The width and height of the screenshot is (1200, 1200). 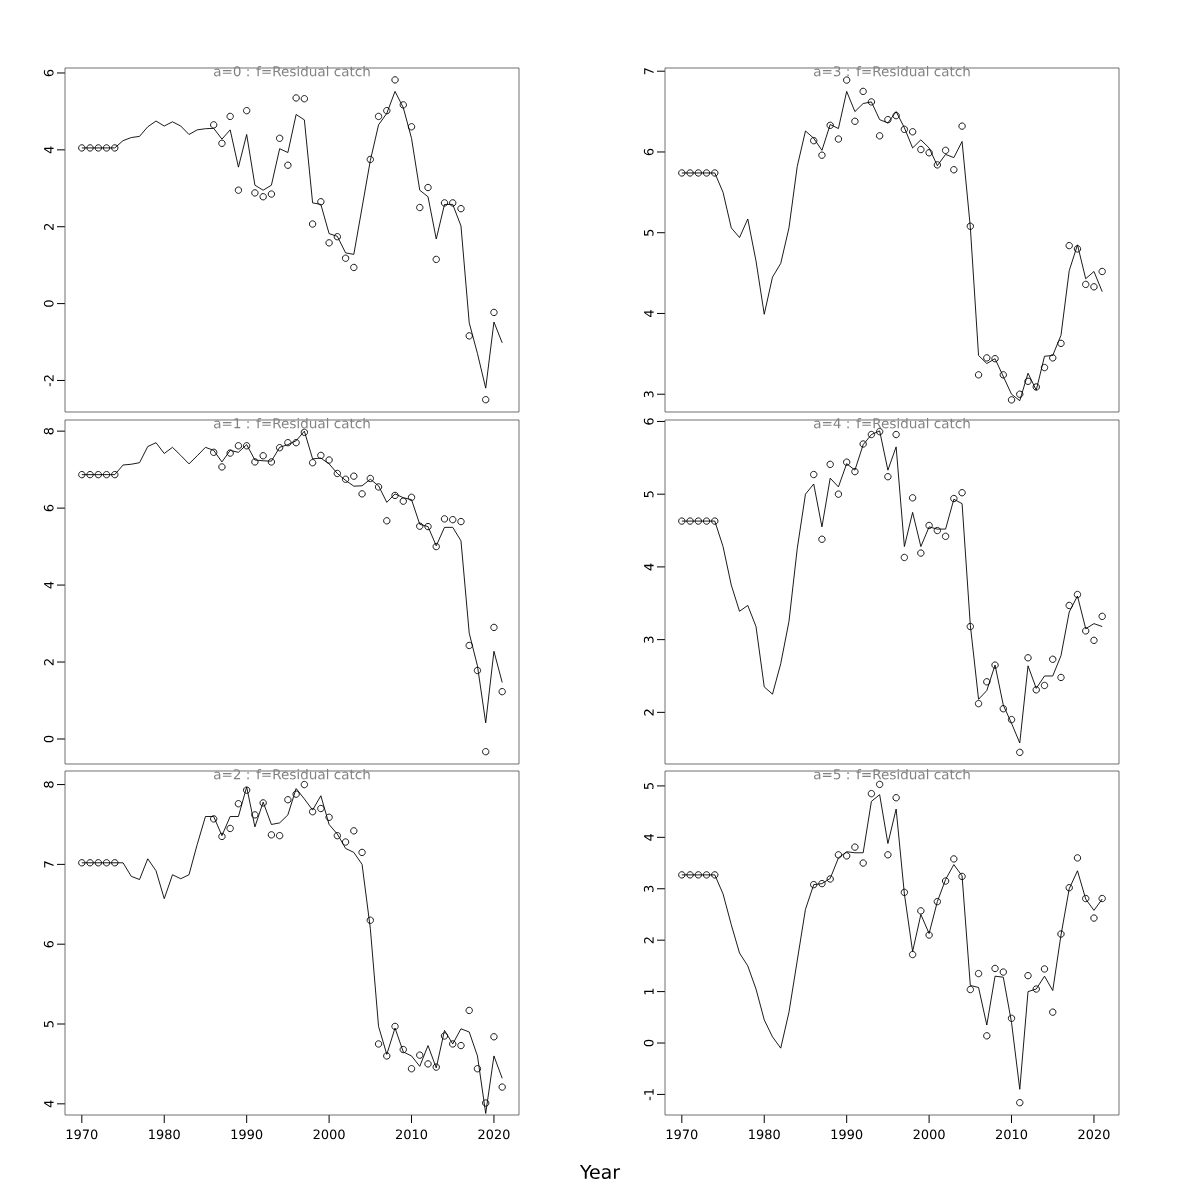 What do you see at coordinates (649, 1095) in the screenshot?
I see `y-tick-label: -1` at bounding box center [649, 1095].